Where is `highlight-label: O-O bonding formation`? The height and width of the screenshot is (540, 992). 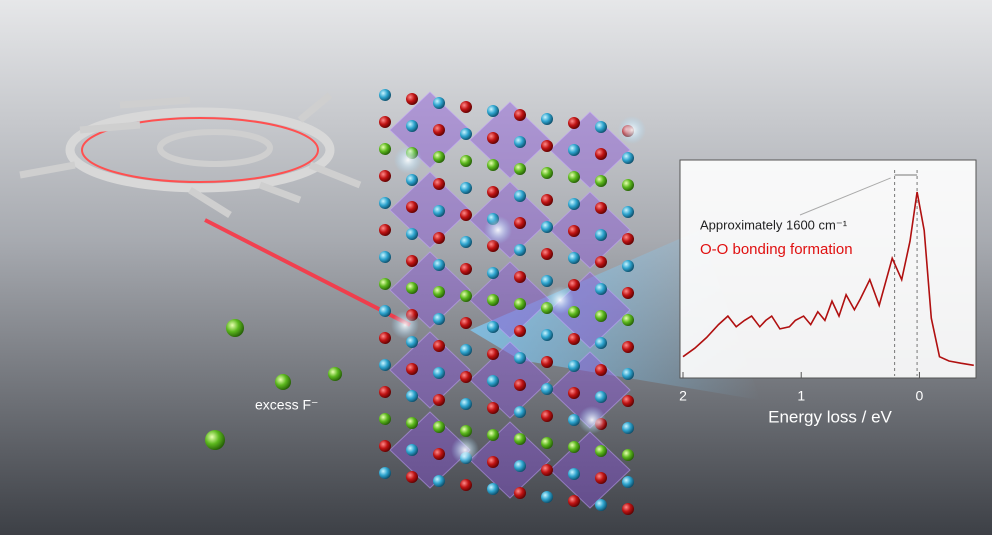
highlight-label: O-O bonding formation is located at coordinates (776, 249).